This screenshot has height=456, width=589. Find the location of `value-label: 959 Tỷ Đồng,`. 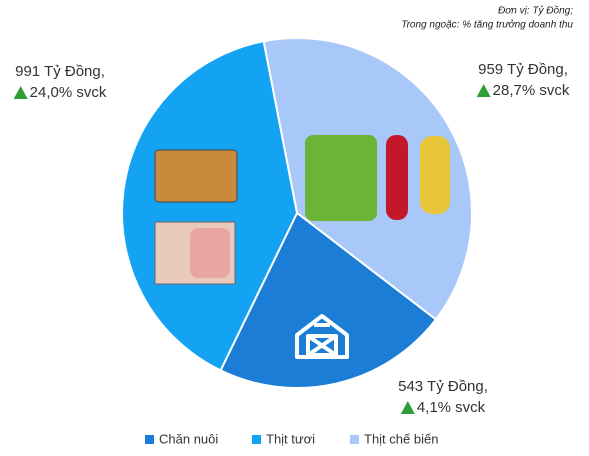

value-label: 959 Tỷ Đồng, is located at coordinates (523, 69).